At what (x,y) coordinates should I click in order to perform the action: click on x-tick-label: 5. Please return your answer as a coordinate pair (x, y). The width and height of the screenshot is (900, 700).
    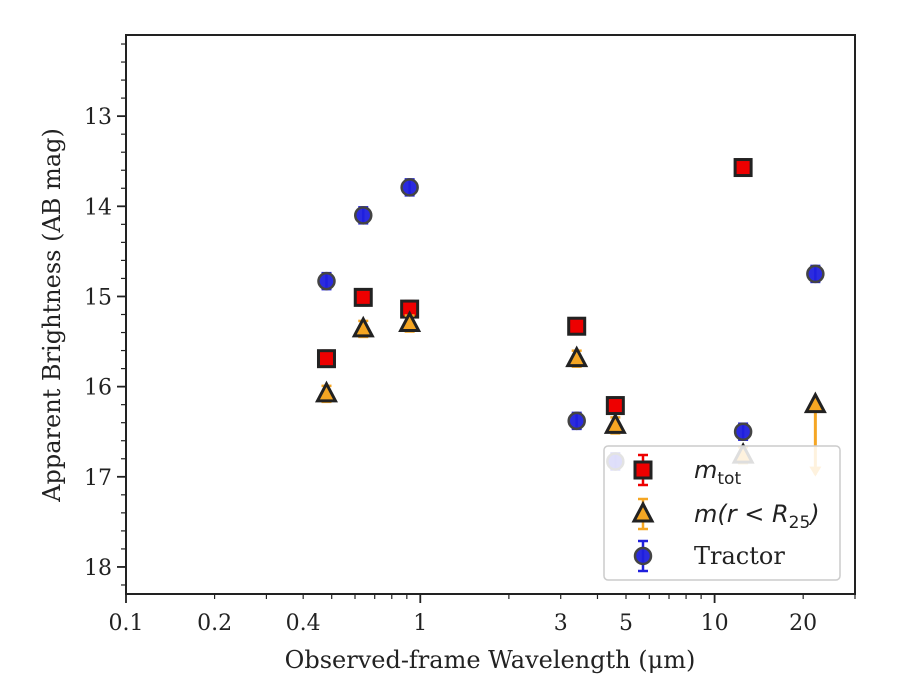
    Looking at the image, I should click on (626, 623).